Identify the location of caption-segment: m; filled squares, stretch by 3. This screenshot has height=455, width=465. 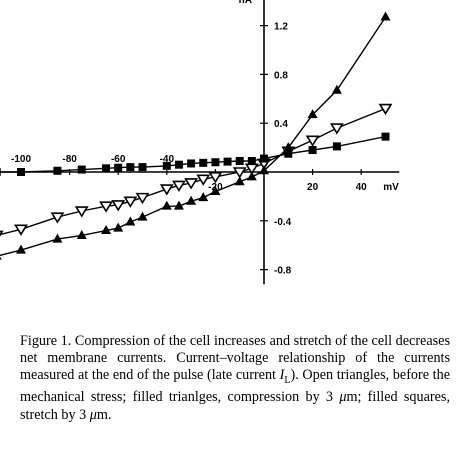
(235, 406).